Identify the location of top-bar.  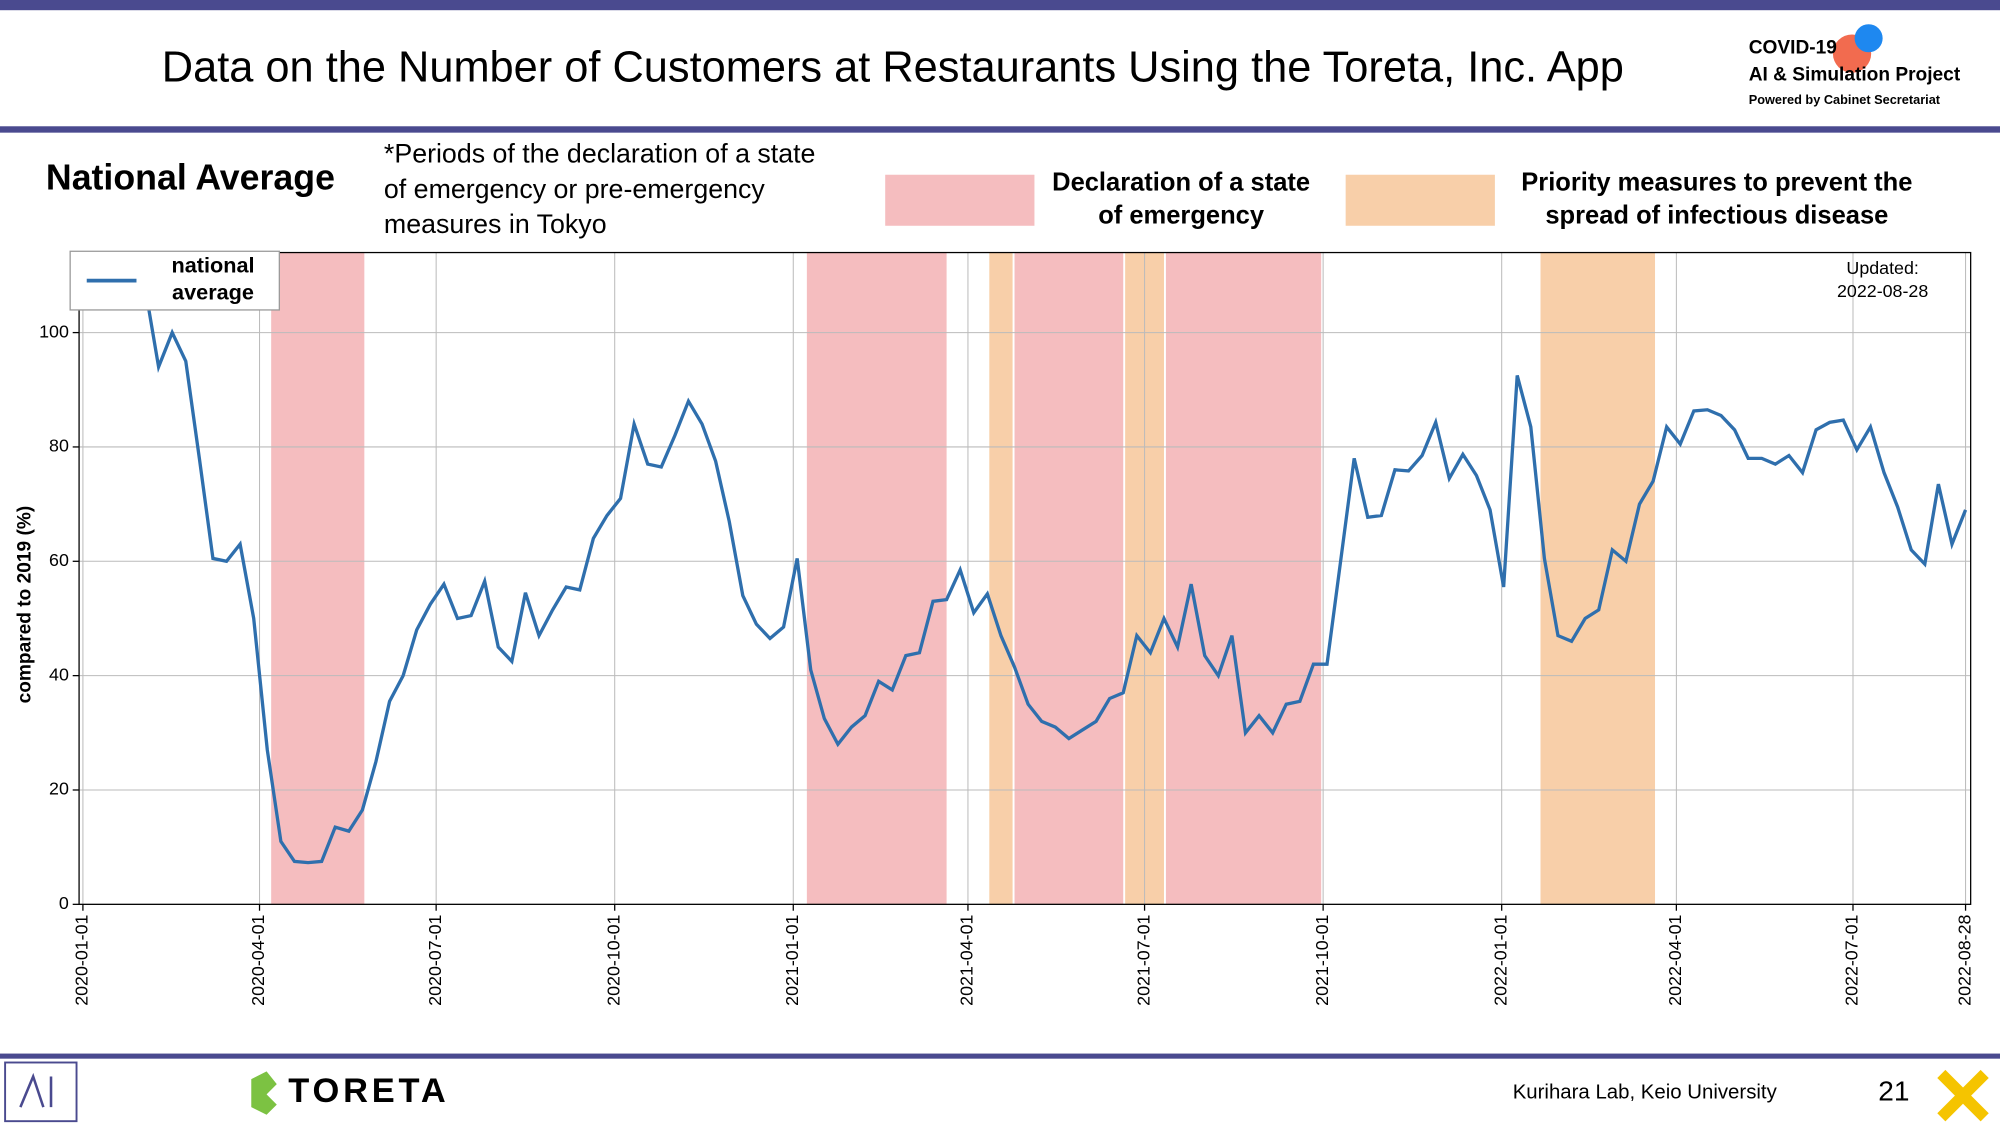
(1000, 5).